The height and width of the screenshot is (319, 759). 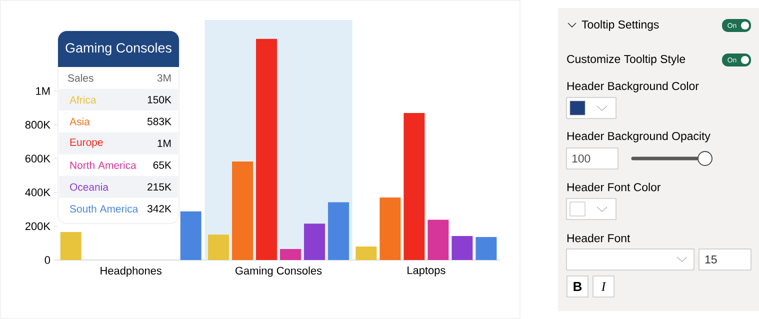 I want to click on x-tick-label: Headphones, so click(x=131, y=271).